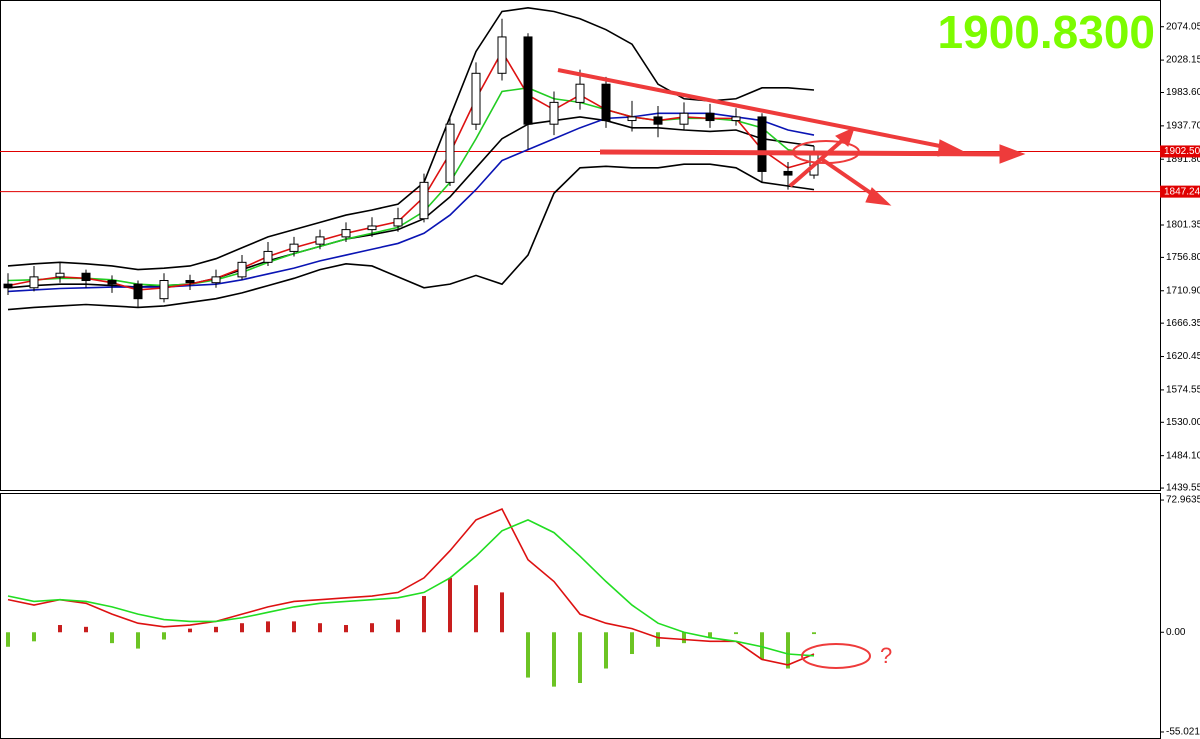 Image resolution: width=1200 pixels, height=739 pixels. What do you see at coordinates (1183, 422) in the screenshot?
I see `y-tick-label: 1530.00` at bounding box center [1183, 422].